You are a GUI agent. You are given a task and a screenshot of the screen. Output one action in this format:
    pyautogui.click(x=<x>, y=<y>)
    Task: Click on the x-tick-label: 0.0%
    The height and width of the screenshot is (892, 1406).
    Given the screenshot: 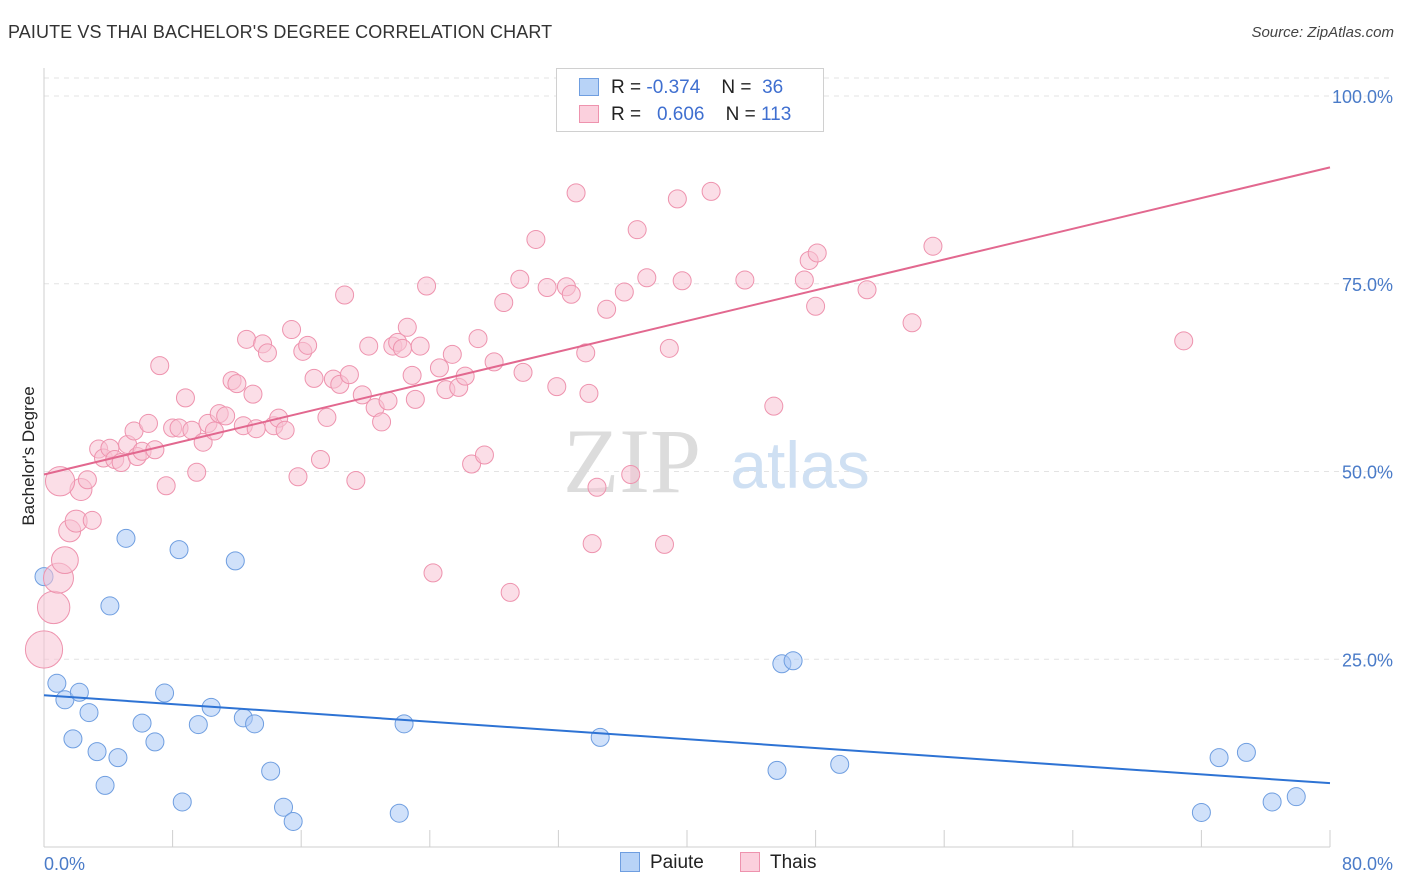 What is the action you would take?
    pyautogui.click(x=64, y=864)
    